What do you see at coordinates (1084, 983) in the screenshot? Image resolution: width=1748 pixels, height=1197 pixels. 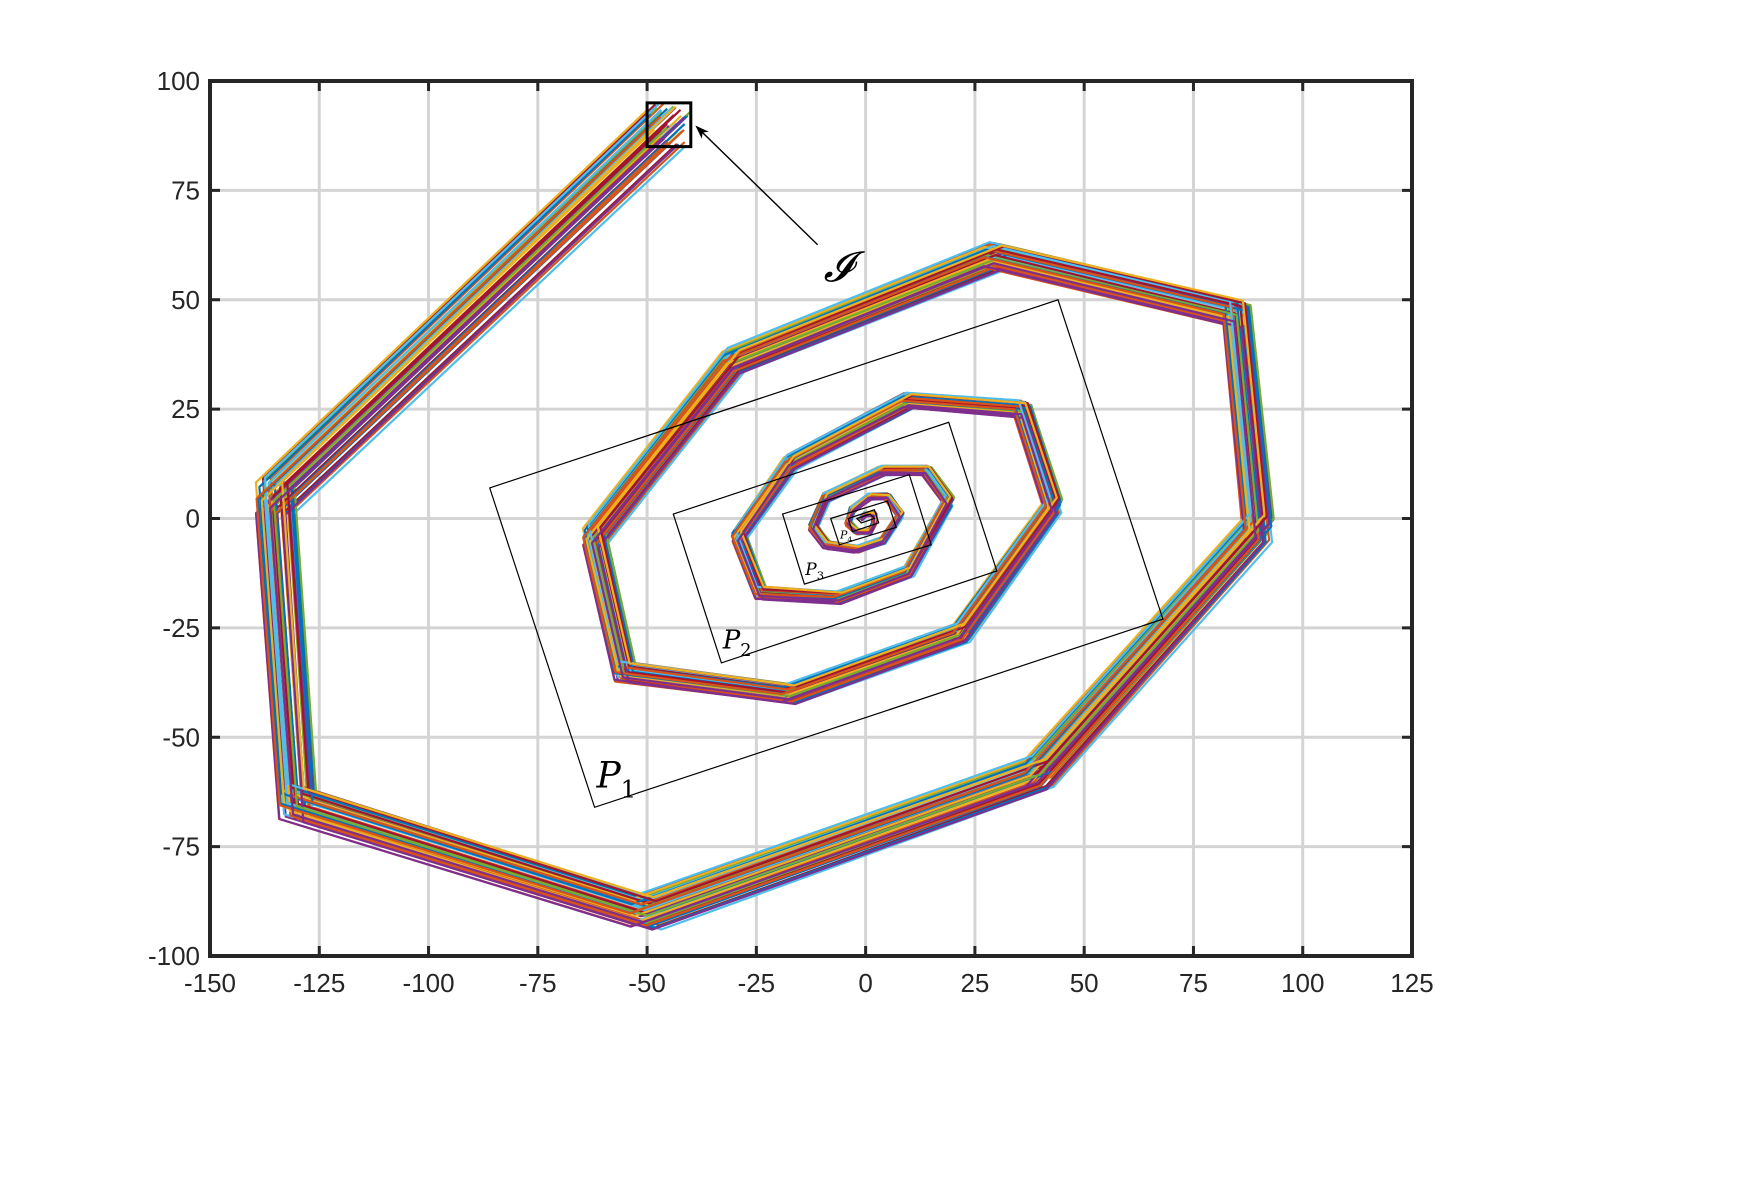 I see `x-tick-label: 50` at bounding box center [1084, 983].